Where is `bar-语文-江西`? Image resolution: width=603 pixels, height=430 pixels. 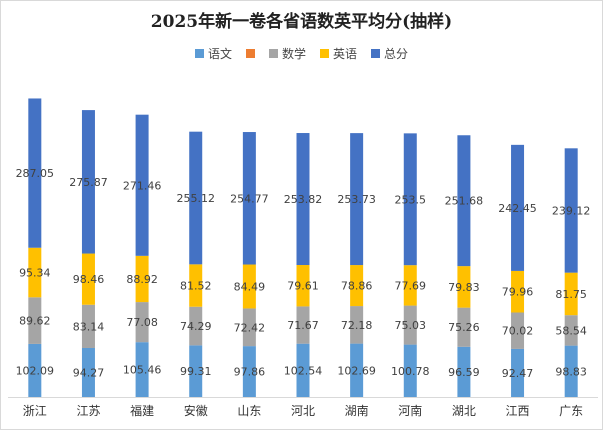 bar-语文-江西 is located at coordinates (518, 372).